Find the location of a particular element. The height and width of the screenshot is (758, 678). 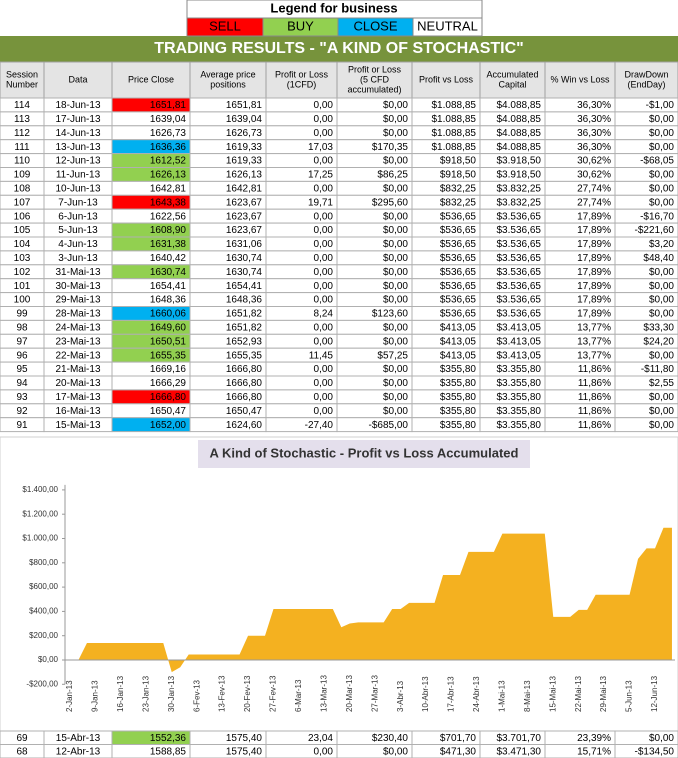

cell-text: 104 is located at coordinates (22, 244).